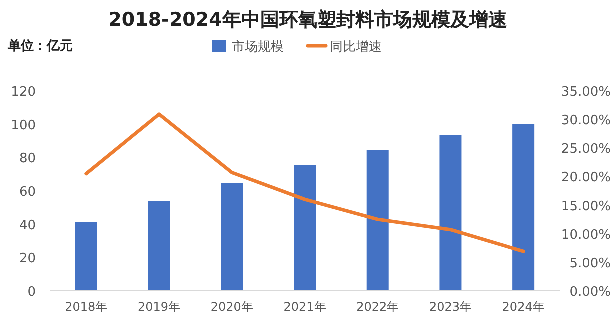 This screenshot has width=616, height=326. I want to click on x-tick-label: 2023年, so click(450, 307).